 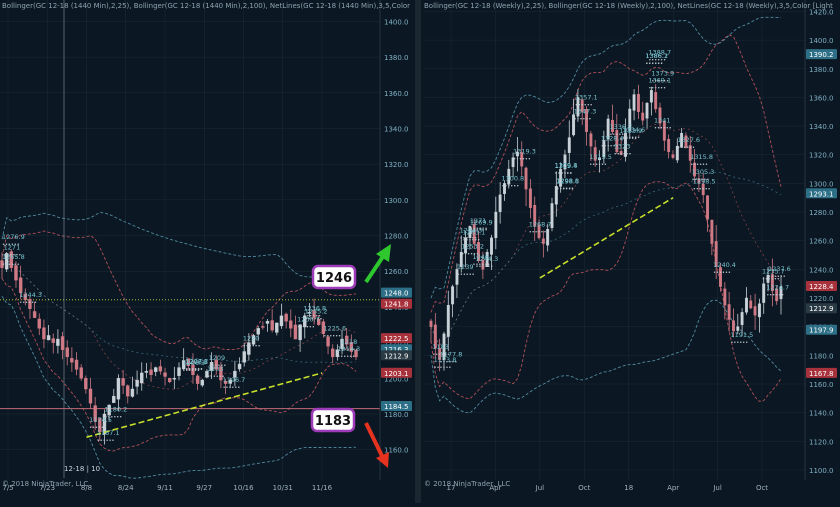 What do you see at coordinates (322, 488) in the screenshot?
I see `x-tick-label: 11/16` at bounding box center [322, 488].